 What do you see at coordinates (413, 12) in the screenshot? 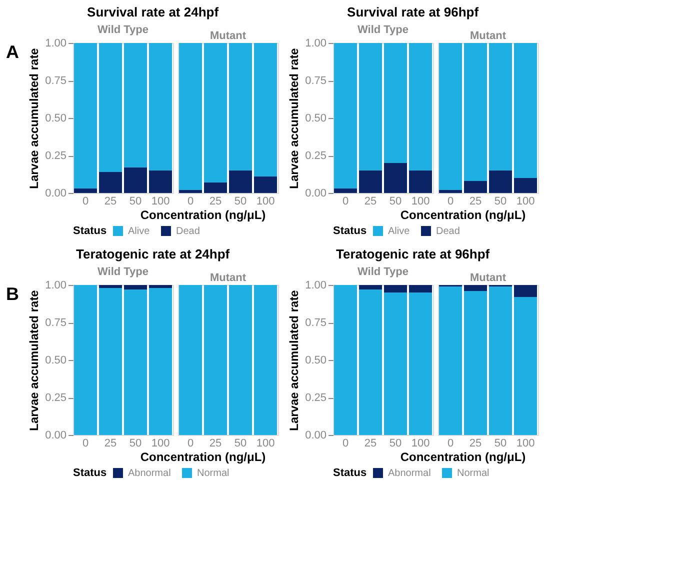
I see `chart-title: Survival rate at 96hpf` at bounding box center [413, 12].